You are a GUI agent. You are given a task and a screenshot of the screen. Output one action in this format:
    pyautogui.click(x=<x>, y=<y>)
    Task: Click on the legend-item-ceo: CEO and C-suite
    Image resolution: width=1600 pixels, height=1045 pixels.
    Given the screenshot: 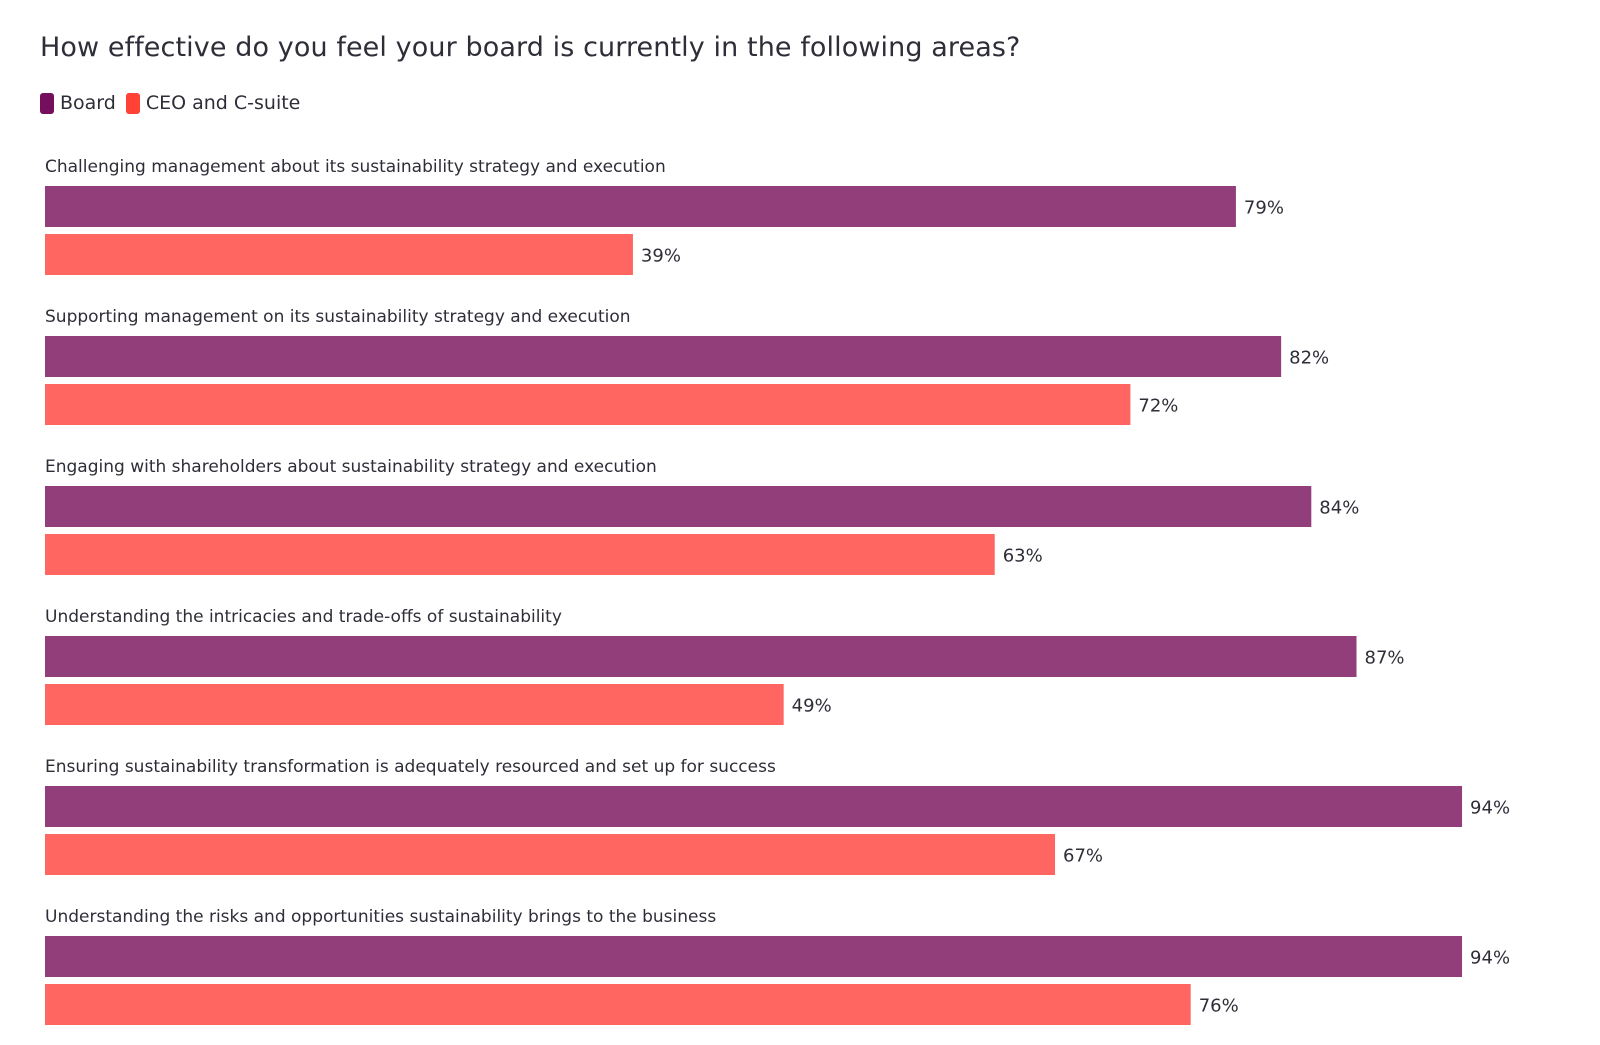 What is the action you would take?
    pyautogui.click(x=213, y=103)
    